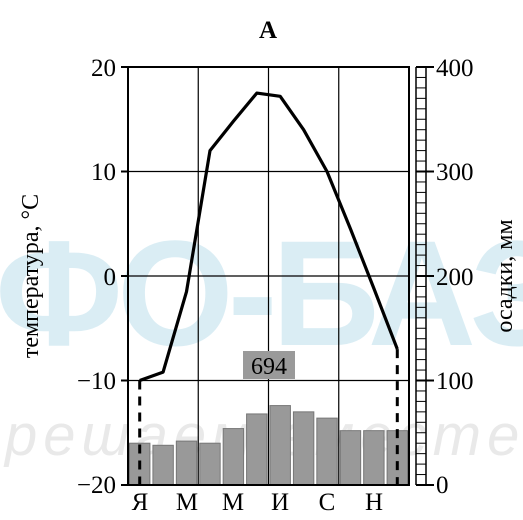 This screenshot has height=520, width=523. Describe the element at coordinates (96, 277) in the screenshot. I see `left-tick-labels: 20 10 0 −10 −20` at that location.